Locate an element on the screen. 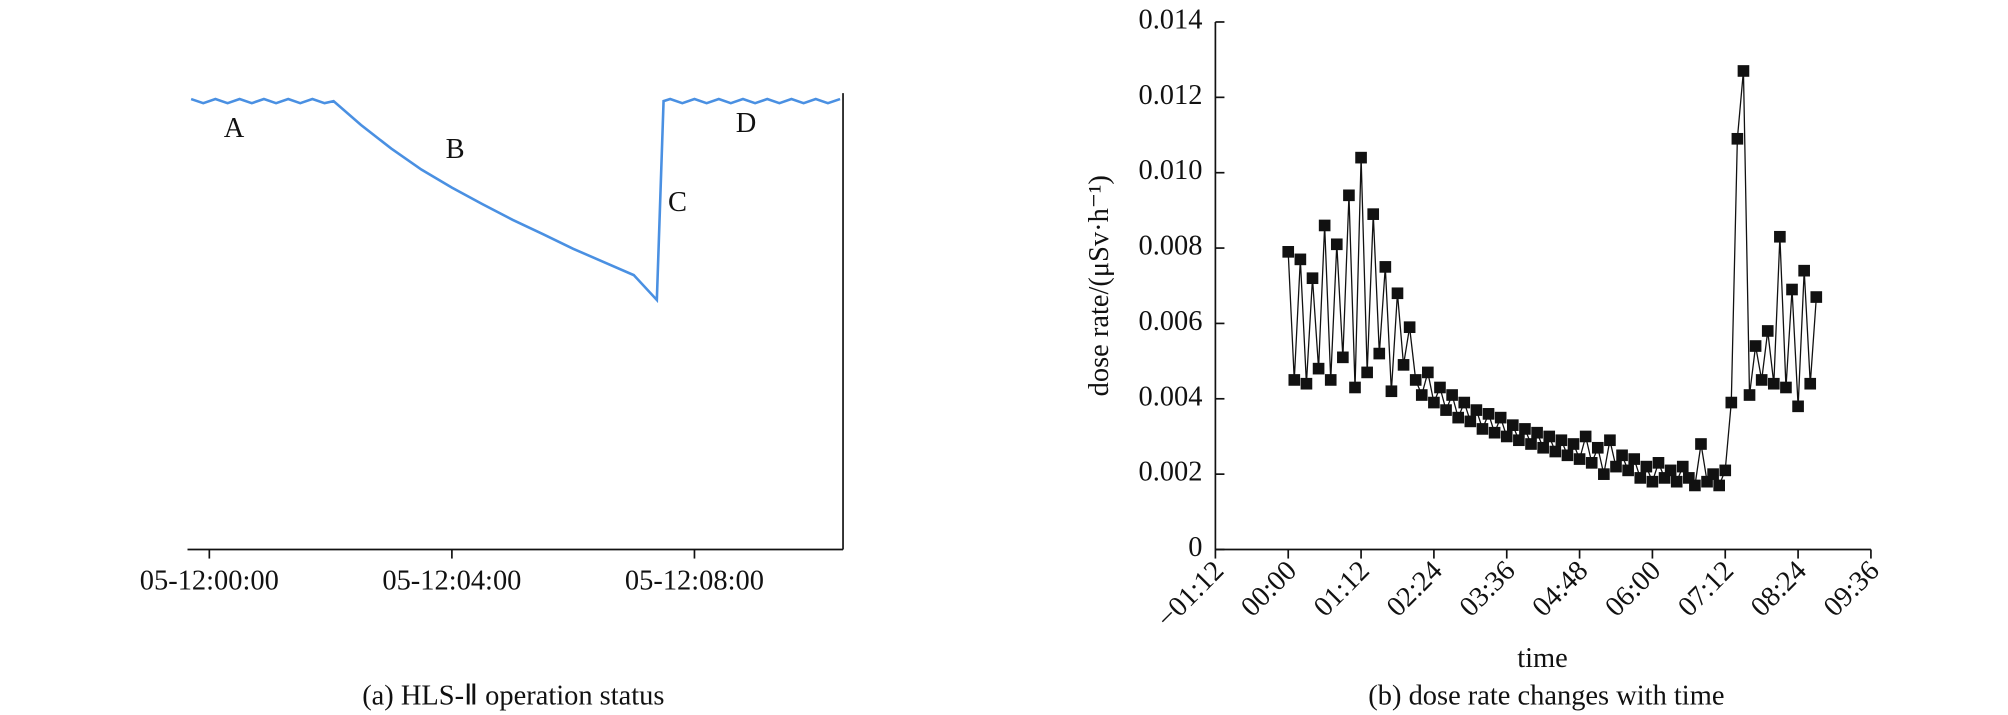  x-tick-label: 05-12:00:00 is located at coordinates (209, 581).